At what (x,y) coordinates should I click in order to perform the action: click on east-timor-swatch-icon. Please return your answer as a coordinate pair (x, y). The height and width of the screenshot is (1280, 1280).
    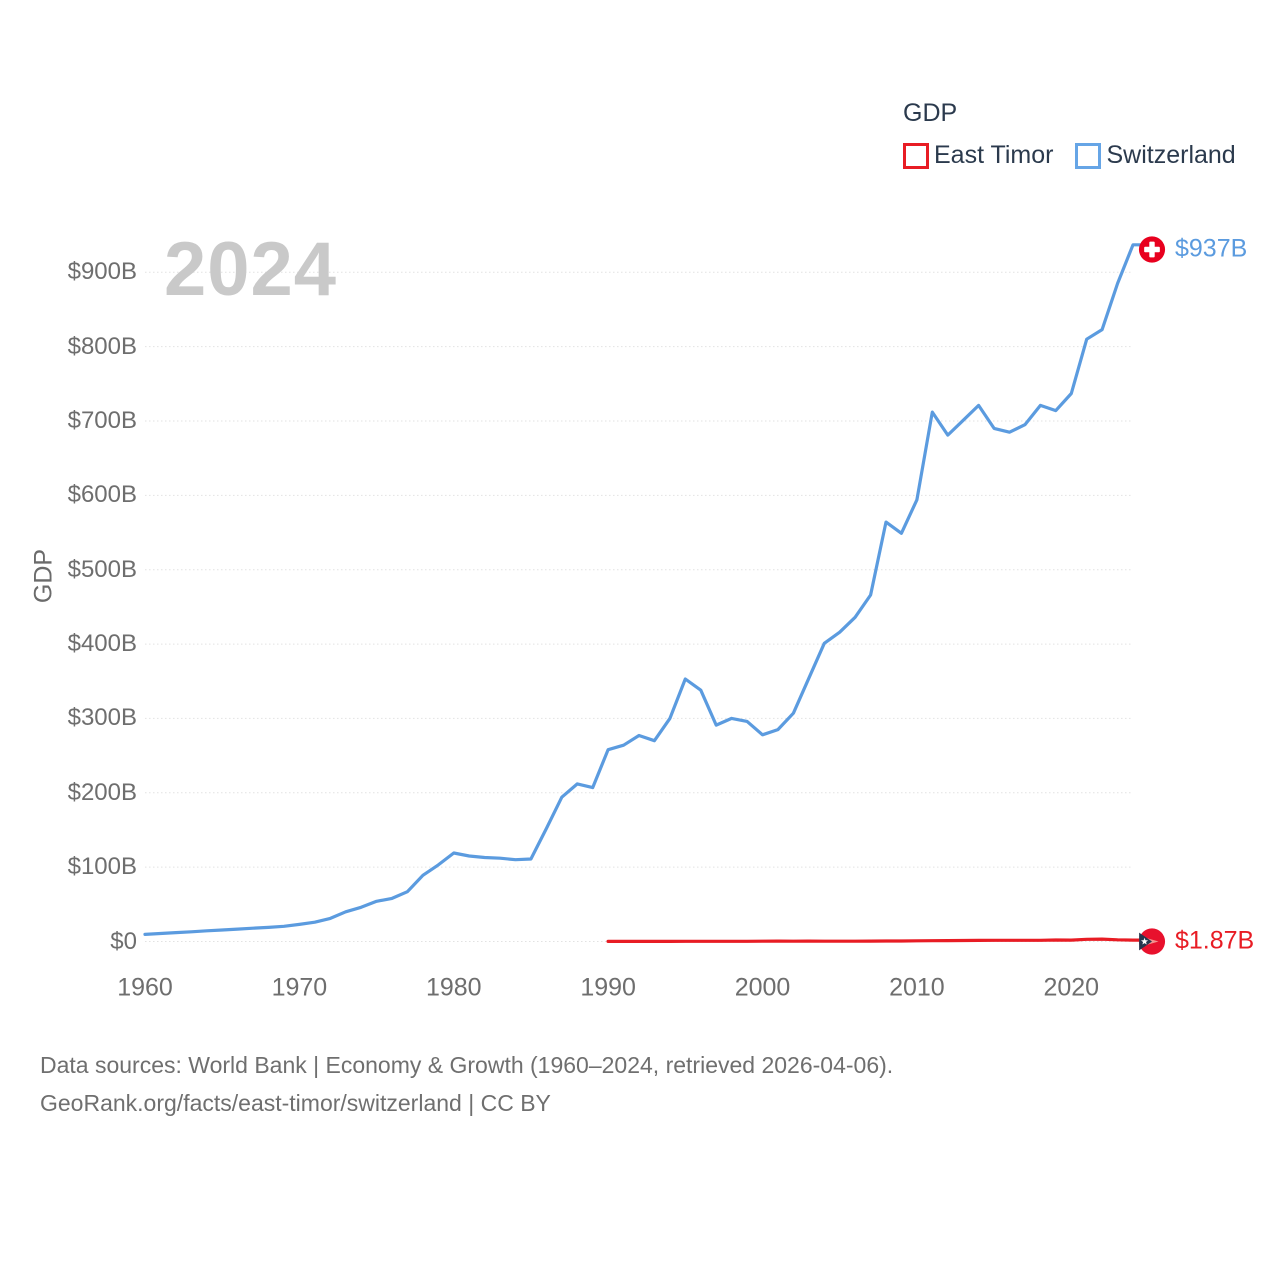
    Looking at the image, I should click on (916, 155).